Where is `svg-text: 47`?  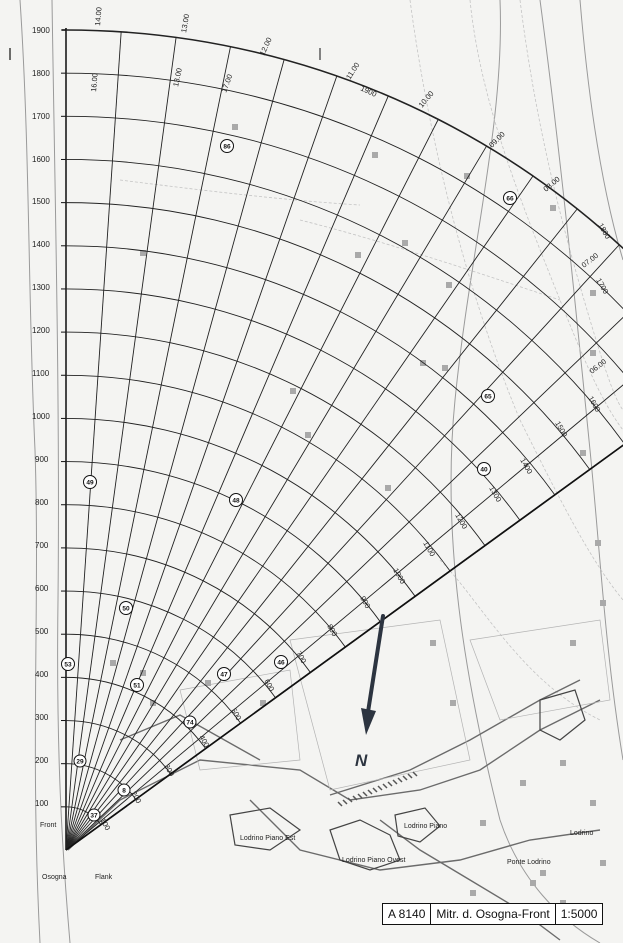
svg-text: 47 is located at coordinates (224, 675).